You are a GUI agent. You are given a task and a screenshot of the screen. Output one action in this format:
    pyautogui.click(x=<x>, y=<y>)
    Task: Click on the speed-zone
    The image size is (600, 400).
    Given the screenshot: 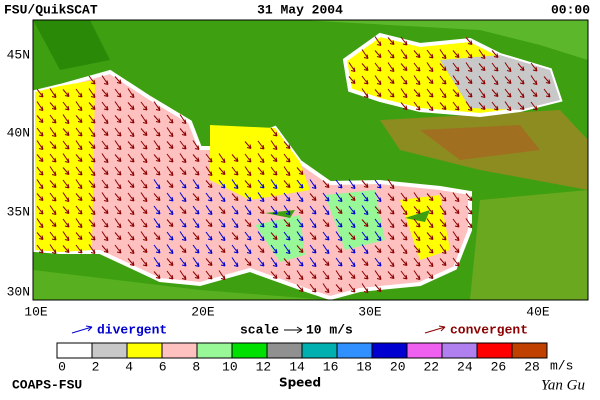 What is the action you would take?
    pyautogui.click(x=355, y=220)
    